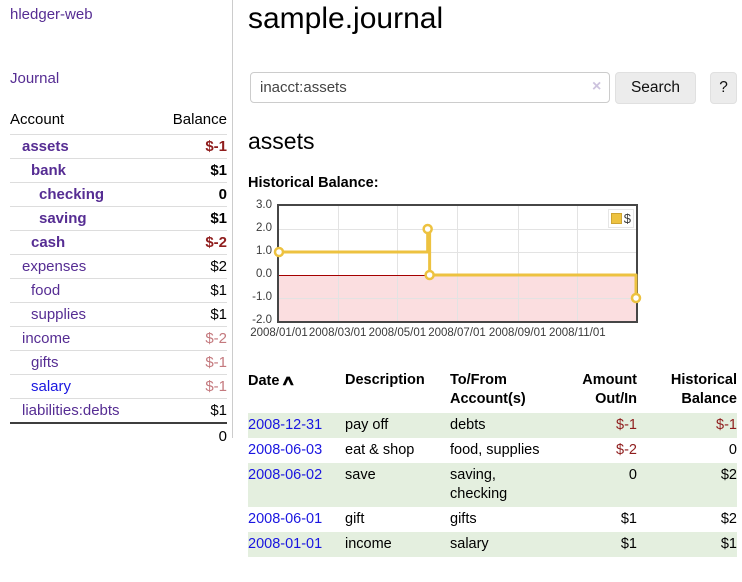 This screenshot has width=742, height=582. What do you see at coordinates (54, 266) in the screenshot?
I see `account-link: expenses` at bounding box center [54, 266].